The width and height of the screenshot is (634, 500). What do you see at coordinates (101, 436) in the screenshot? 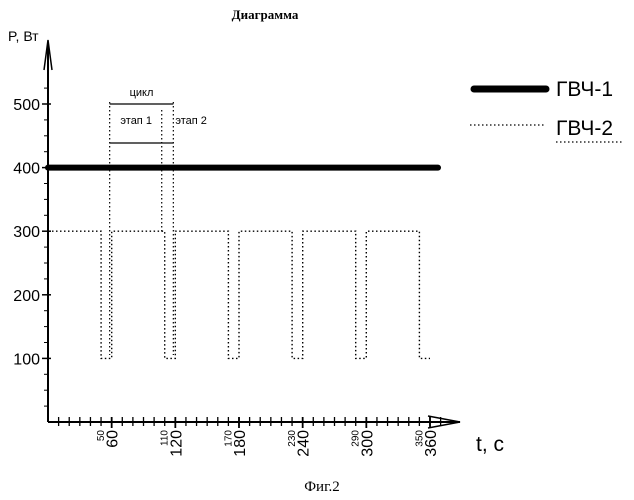
I see `x-minor-tick-label: 50` at bounding box center [101, 436].